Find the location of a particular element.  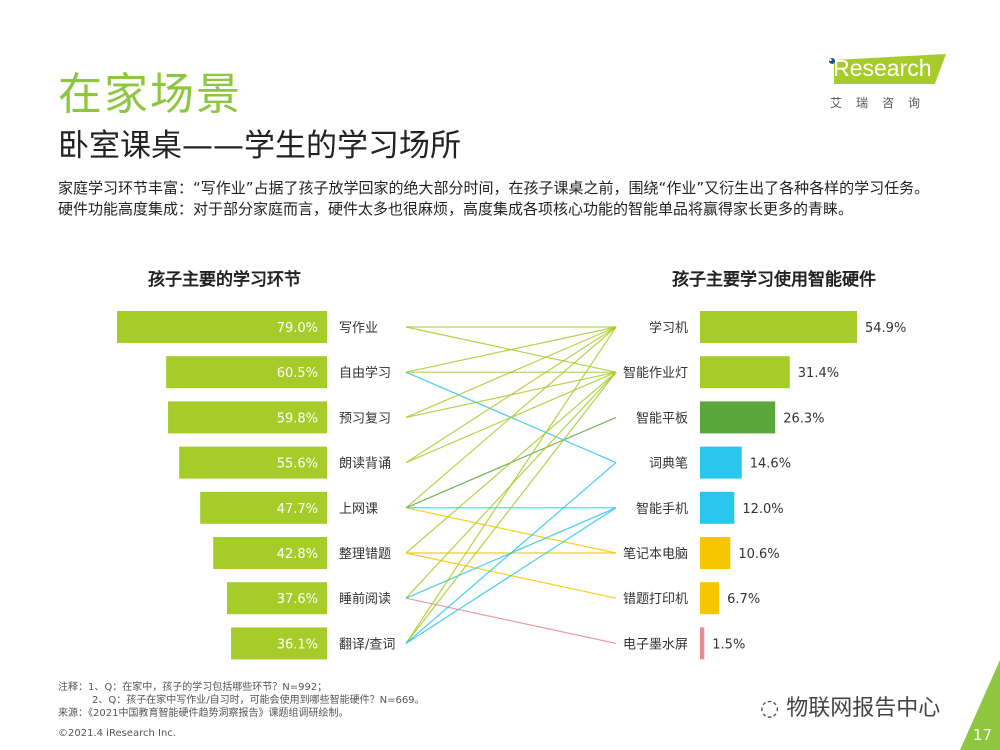

page-number: 17 is located at coordinates (982, 735).